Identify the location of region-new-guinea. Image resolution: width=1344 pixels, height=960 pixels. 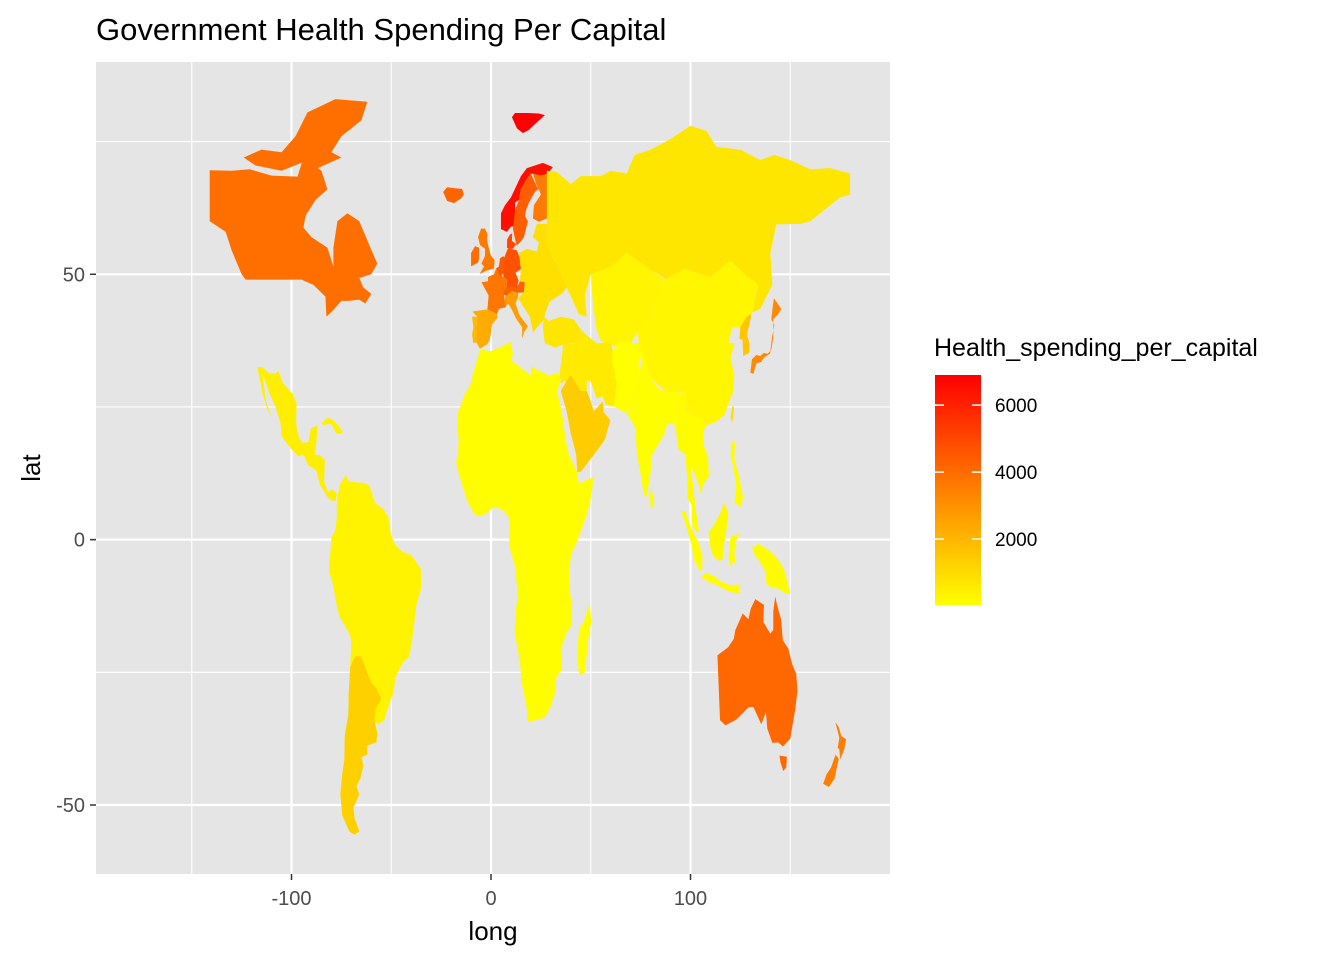
(771, 569).